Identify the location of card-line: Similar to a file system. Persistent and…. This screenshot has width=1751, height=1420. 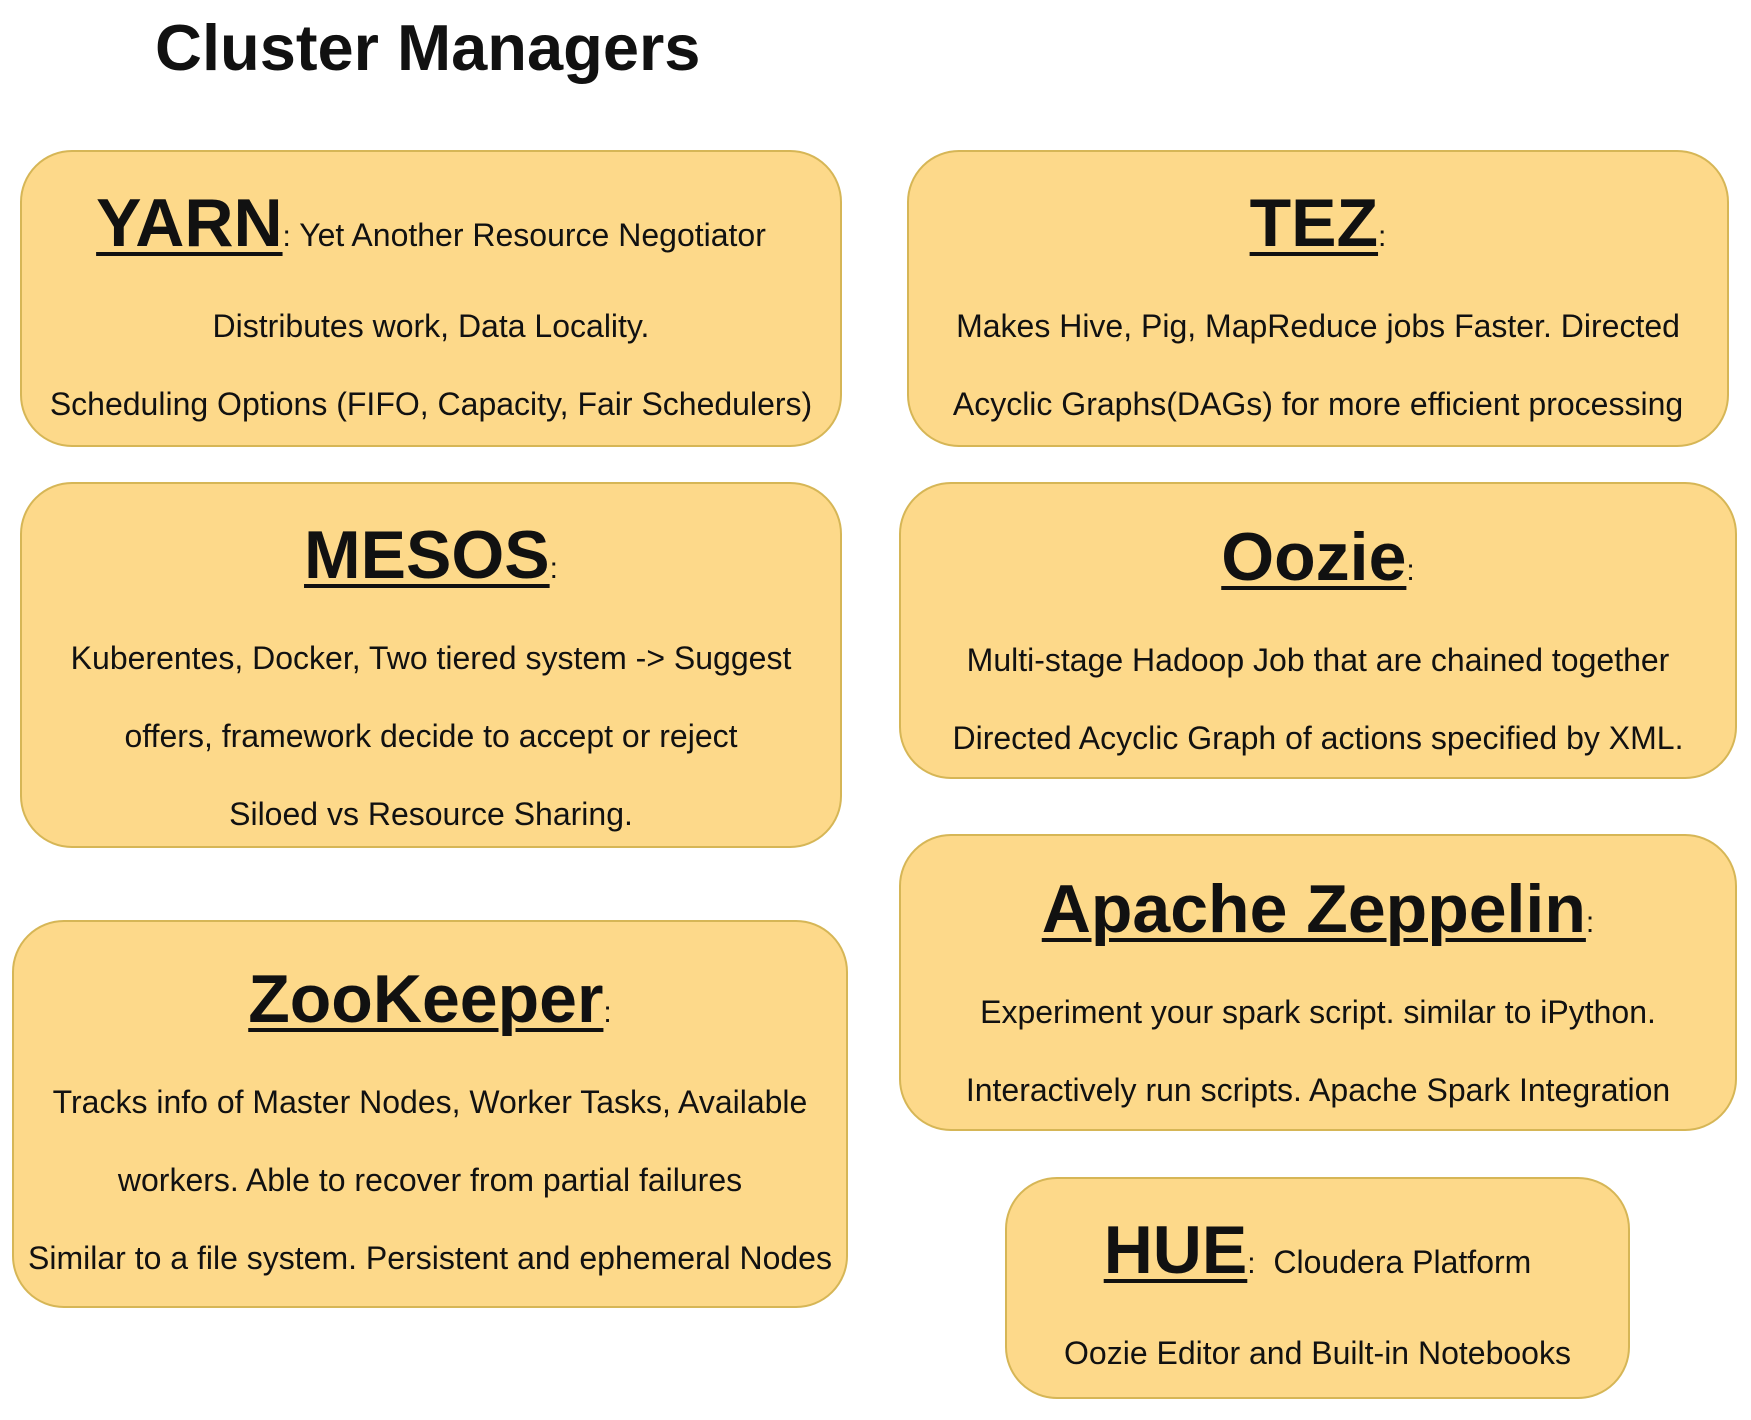
(430, 1258).